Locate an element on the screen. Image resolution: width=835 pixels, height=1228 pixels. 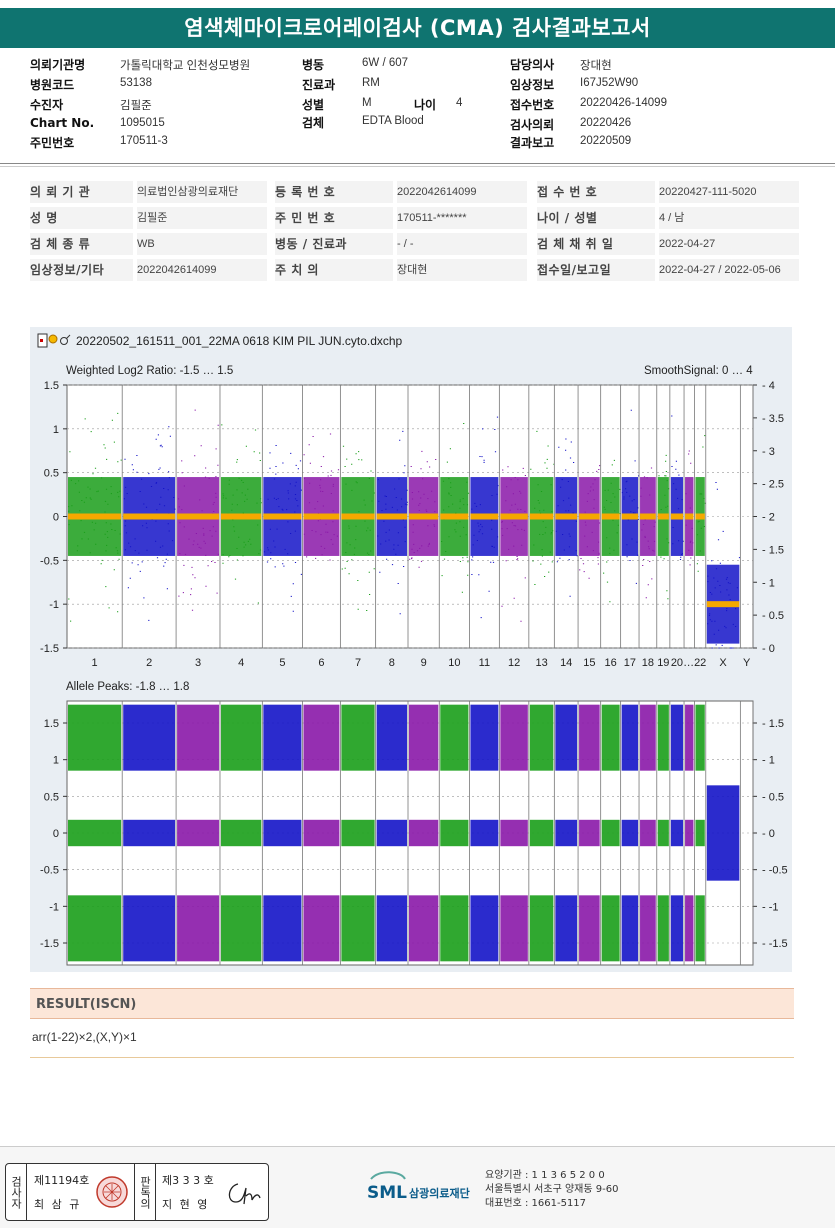
age: 4 is located at coordinates (459, 103).